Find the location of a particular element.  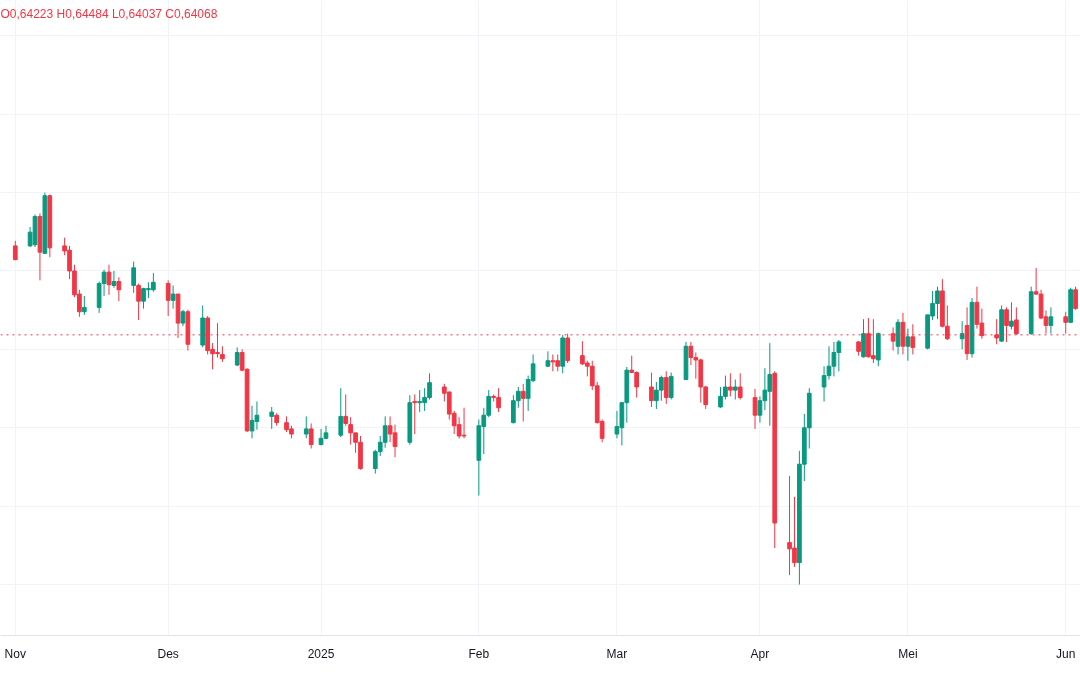

text: O0,64223 H0,64484 L0,64037 C0,64068 is located at coordinates (109, 13).